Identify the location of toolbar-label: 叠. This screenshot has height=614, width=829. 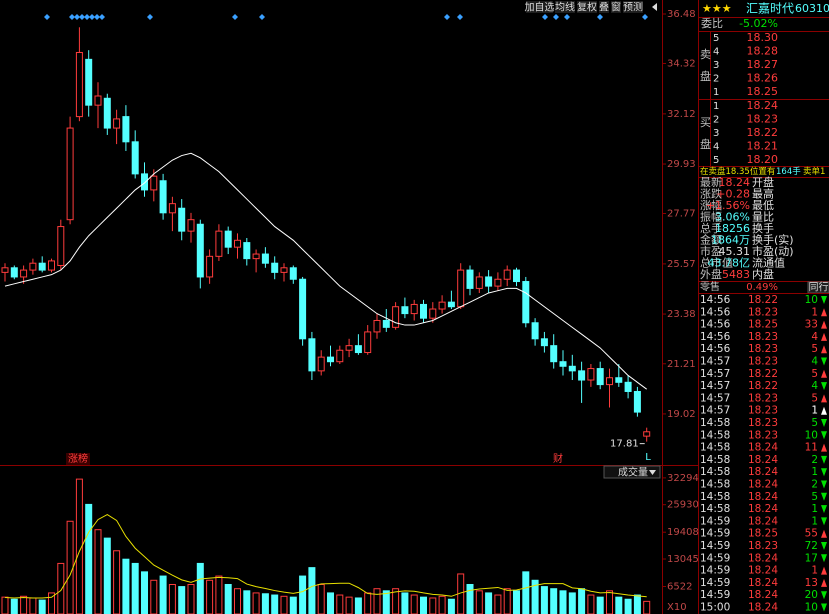
(604, 8).